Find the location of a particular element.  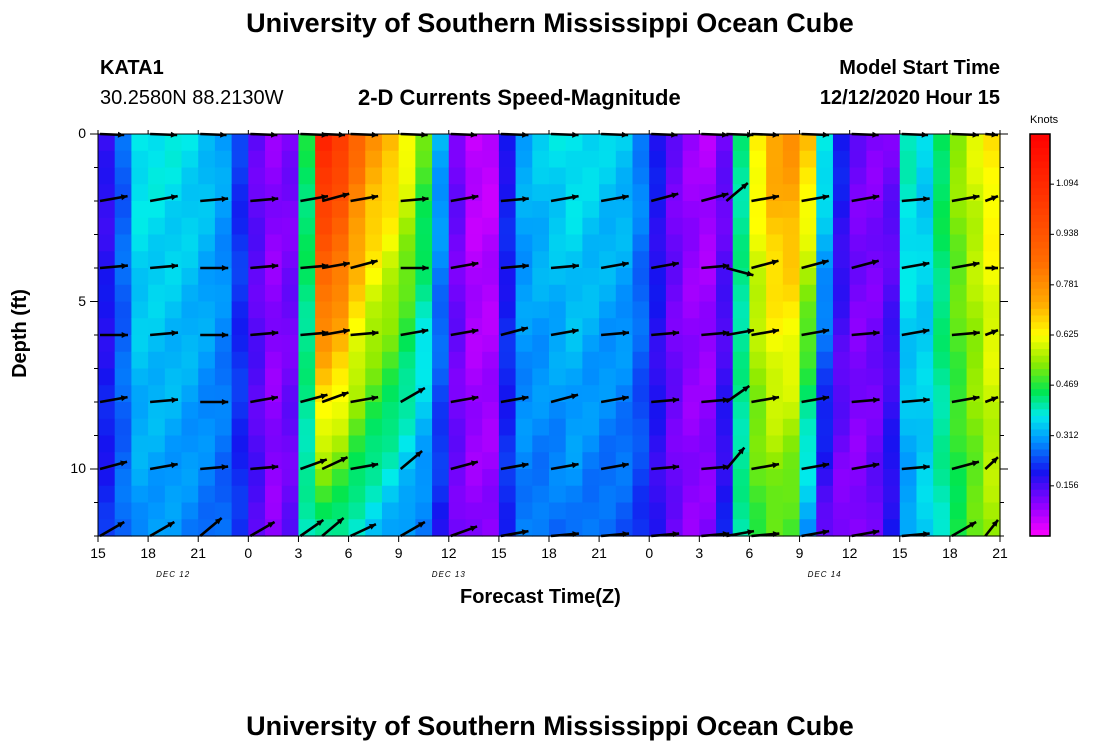

x-tick-label: 0 is located at coordinates (649, 553).